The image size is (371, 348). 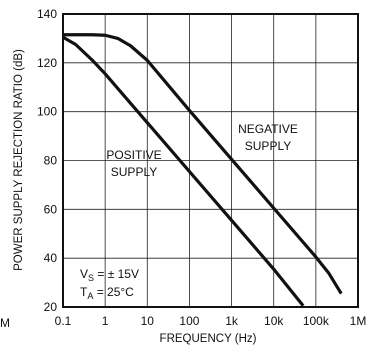 I want to click on positive-supply-label-line2: SUPPLY, so click(x=134, y=172).